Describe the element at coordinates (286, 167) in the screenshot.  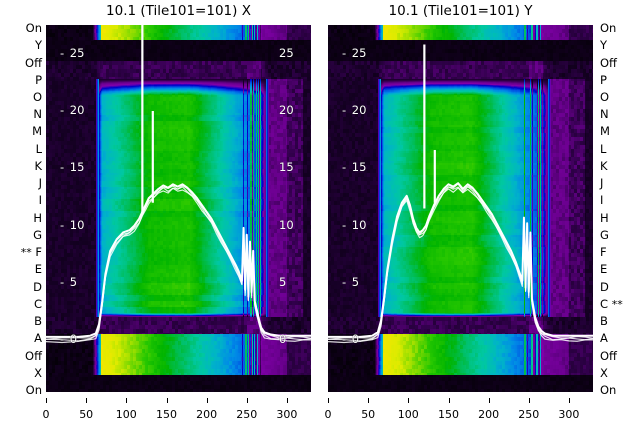
I see `y-tick-label-echo: 15` at that location.